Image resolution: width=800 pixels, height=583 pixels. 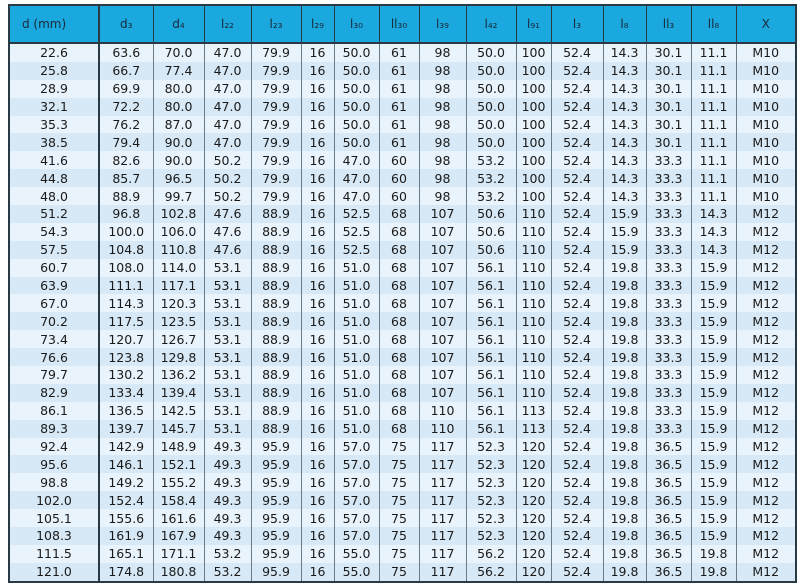 I want to click on table-cell: 50.6, so click(x=491, y=214).